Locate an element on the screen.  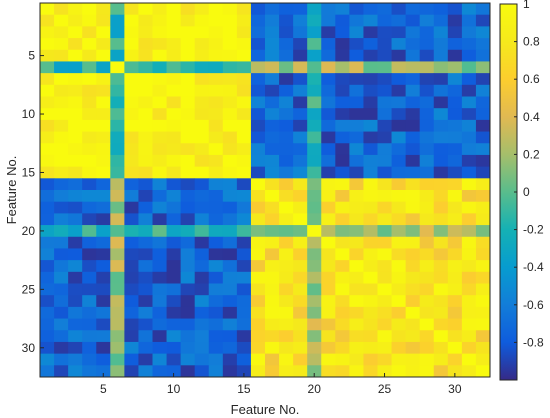
y-tick-label: 10 is located at coordinates (29, 114).